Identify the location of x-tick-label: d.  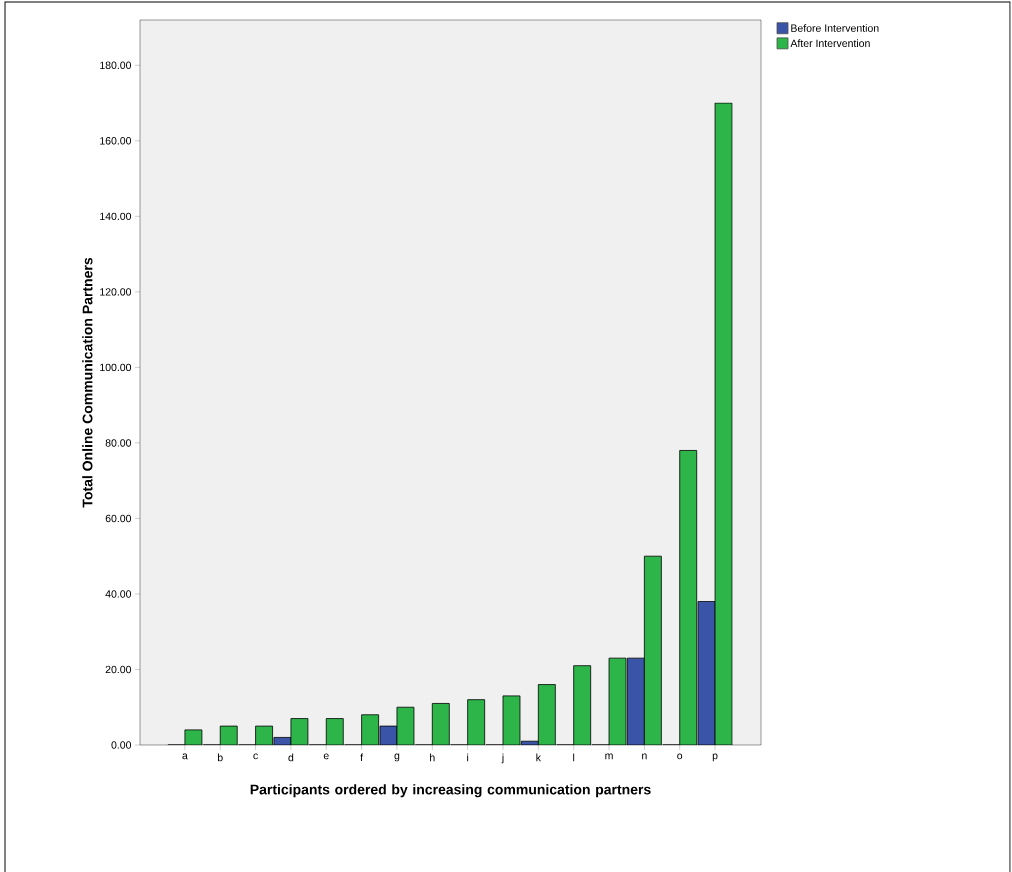
(291, 757).